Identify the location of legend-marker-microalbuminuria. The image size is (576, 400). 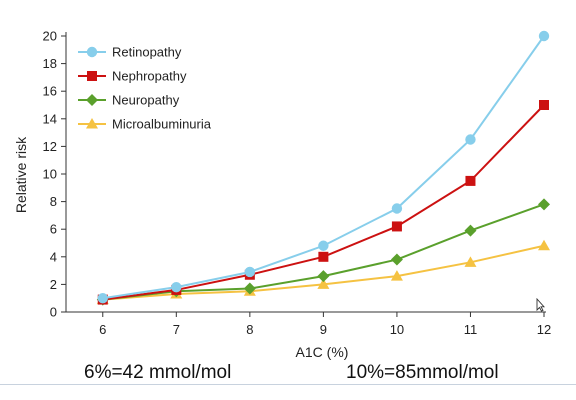
(92, 123).